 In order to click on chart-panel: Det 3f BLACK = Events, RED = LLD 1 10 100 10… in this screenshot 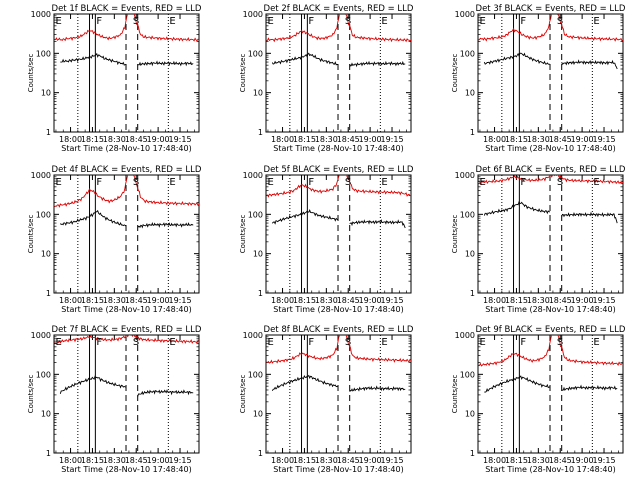, I will do `click(538, 78)`.